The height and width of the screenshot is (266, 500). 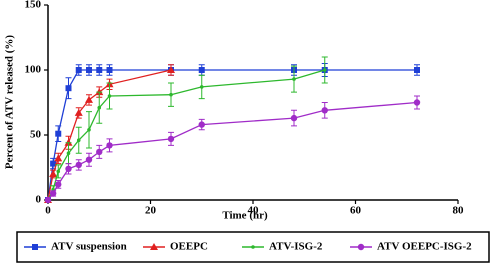 What do you see at coordinates (33, 5) in the screenshot?
I see `y-tick-label: 150` at bounding box center [33, 5].